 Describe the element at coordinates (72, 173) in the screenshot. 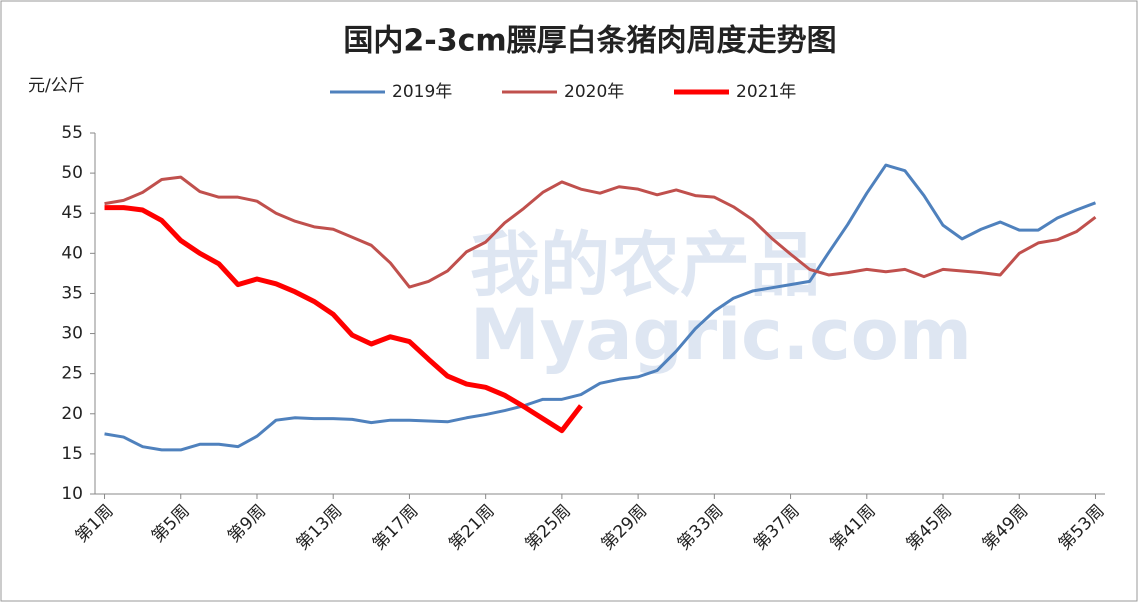

I see `y-tick-label: 50` at that location.